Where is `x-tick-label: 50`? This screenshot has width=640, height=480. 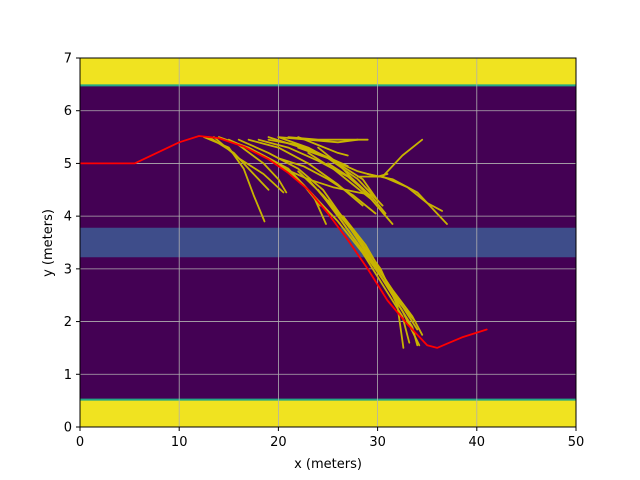 x-tick-label: 50 is located at coordinates (576, 442).